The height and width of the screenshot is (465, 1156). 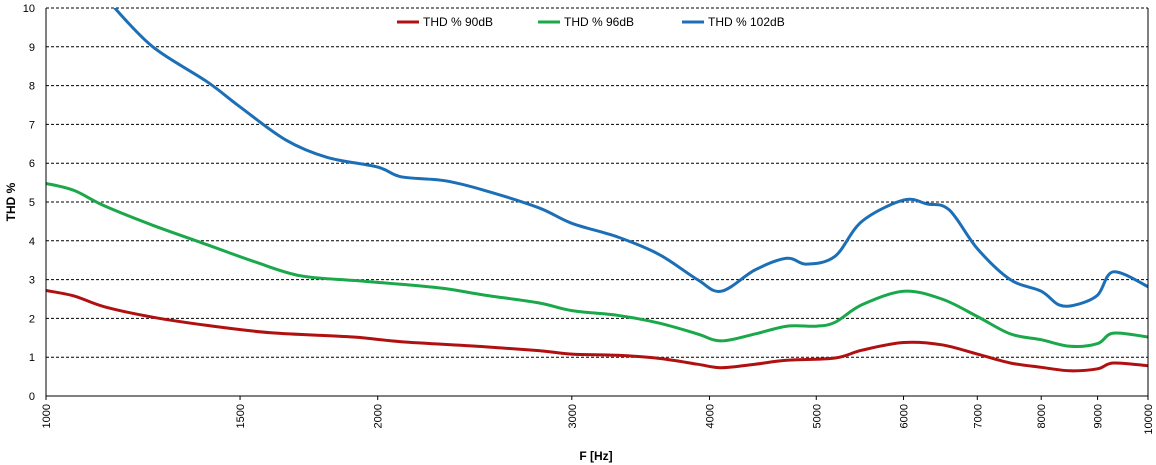 What do you see at coordinates (32, 164) in the screenshot?
I see `y-tick-label-6: 6` at bounding box center [32, 164].